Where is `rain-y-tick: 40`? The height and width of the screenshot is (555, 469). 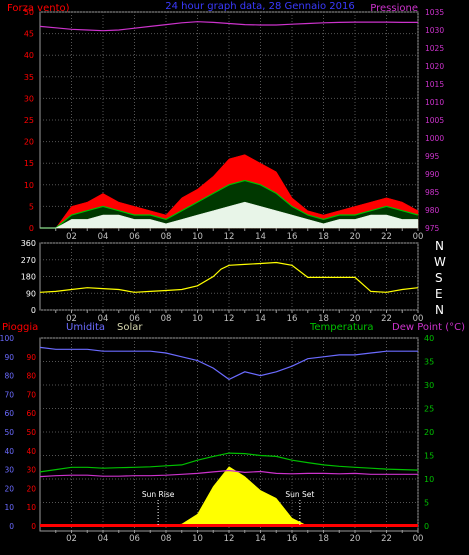 rain-y-tick: 40 is located at coordinates (9, 451).